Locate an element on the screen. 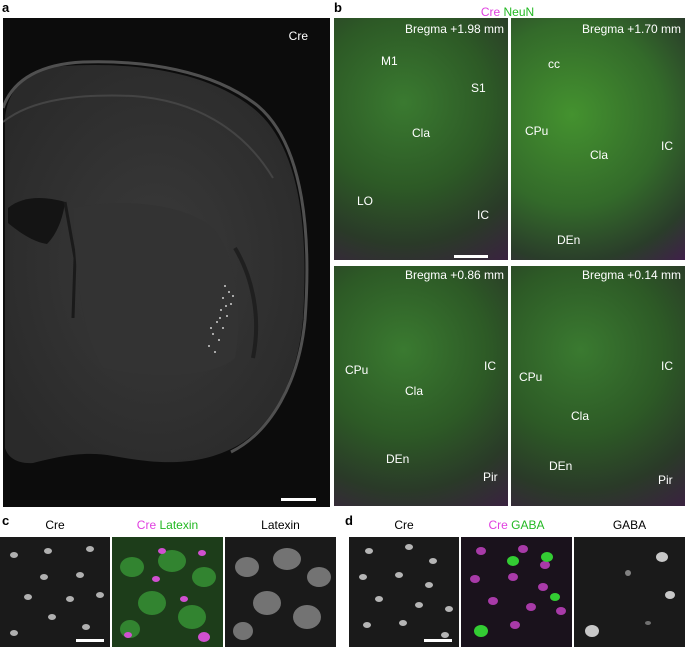 The height and width of the screenshot is (647, 685). panel-b-header: Cre NeuN is located at coordinates (507, 12).